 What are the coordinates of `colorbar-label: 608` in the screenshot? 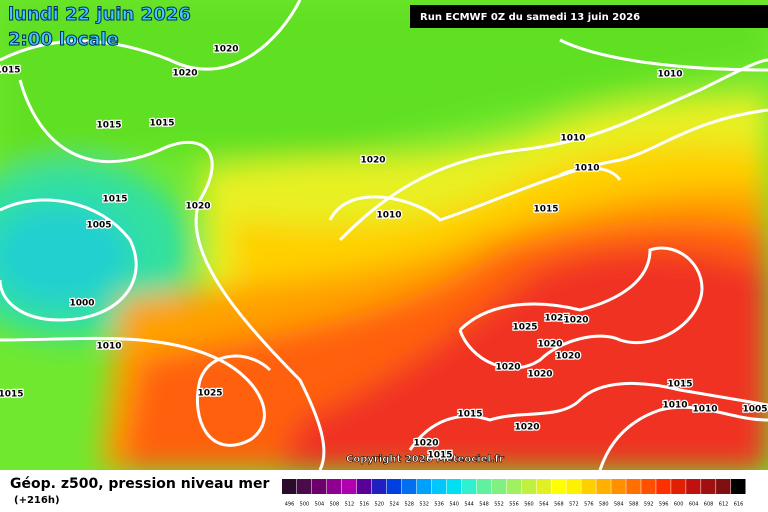 It's located at (709, 505).